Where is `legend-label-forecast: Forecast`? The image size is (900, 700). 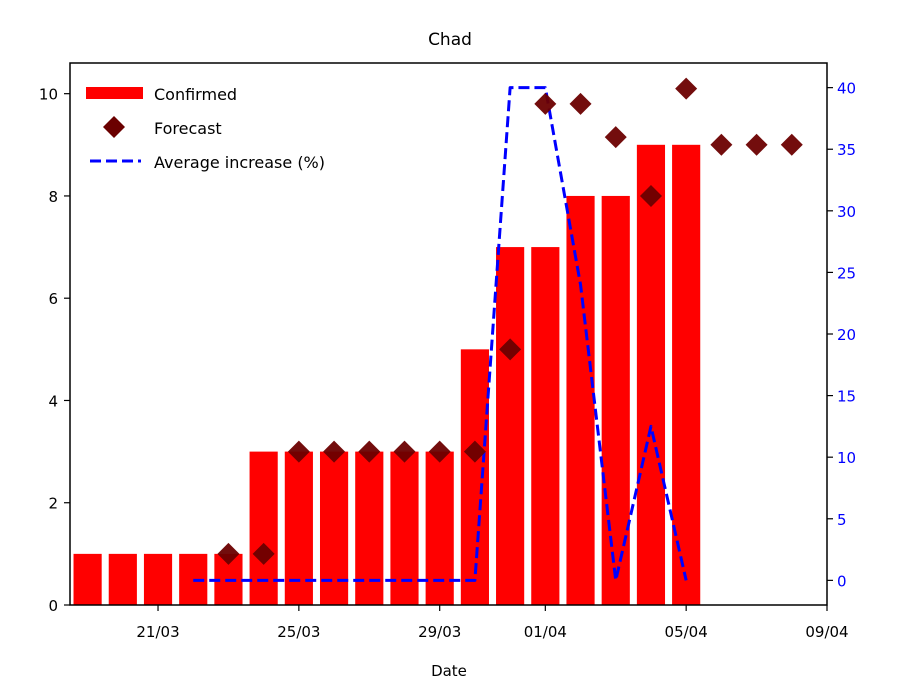
legend-label-forecast: Forecast is located at coordinates (188, 128).